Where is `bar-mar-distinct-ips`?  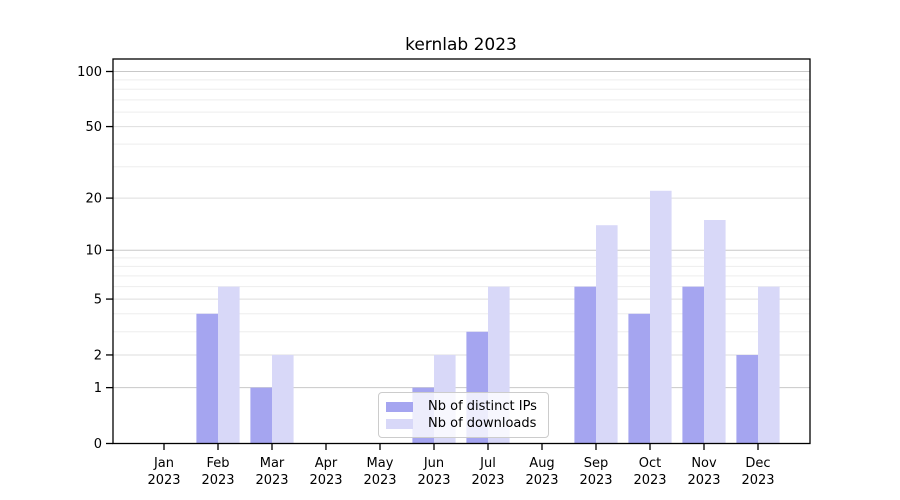
bar-mar-distinct-ips is located at coordinates (261, 415).